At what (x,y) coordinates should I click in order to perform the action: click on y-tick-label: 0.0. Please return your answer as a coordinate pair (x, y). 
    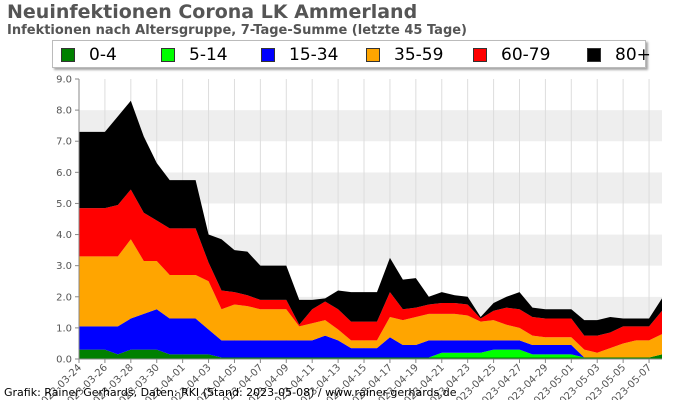
    Looking at the image, I should click on (64, 360).